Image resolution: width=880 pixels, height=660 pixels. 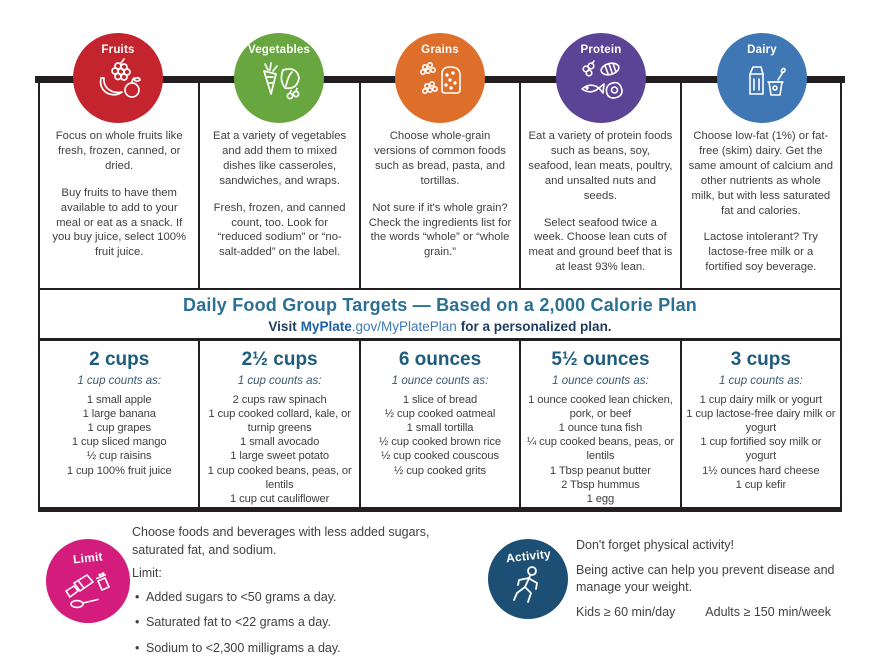 I want to click on protein-badge: Protein, so click(x=601, y=78).